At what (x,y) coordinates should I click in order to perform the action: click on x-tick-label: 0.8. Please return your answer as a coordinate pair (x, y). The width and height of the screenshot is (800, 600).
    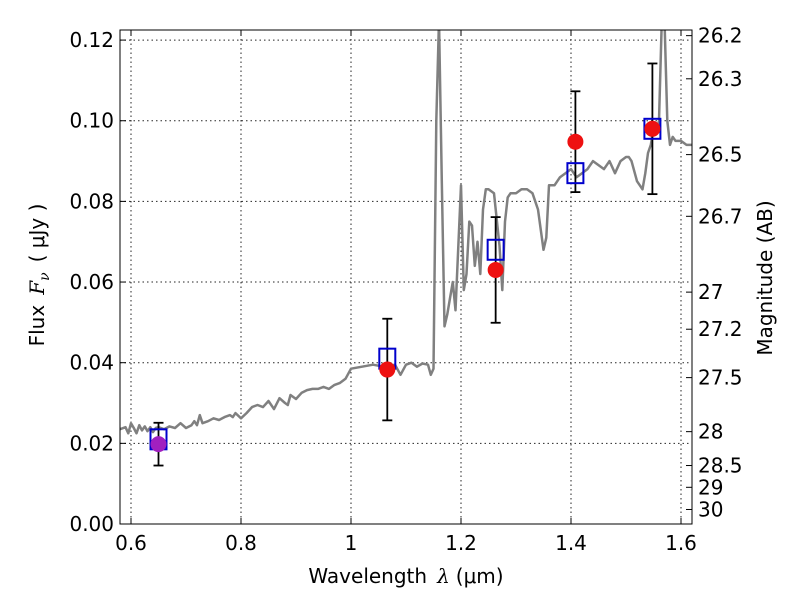
    Looking at the image, I should click on (241, 543).